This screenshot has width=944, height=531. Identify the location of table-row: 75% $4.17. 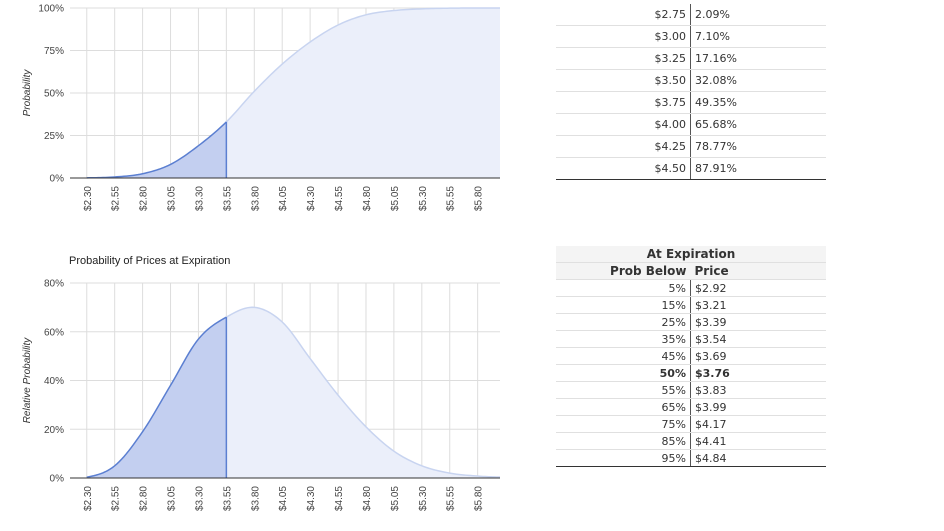
(691, 424).